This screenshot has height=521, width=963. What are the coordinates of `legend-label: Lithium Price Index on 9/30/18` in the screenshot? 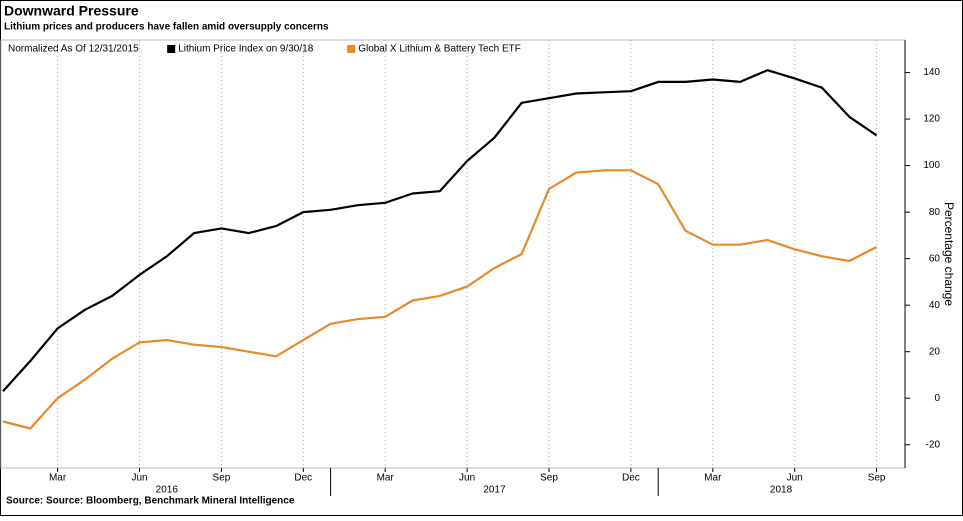 It's located at (246, 49).